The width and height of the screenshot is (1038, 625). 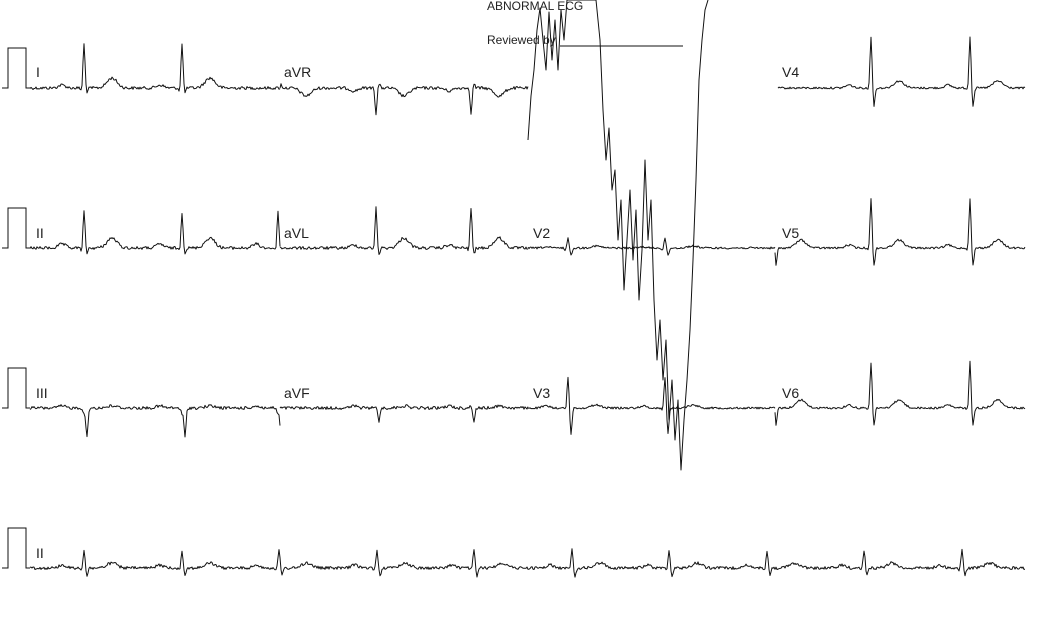 What do you see at coordinates (618, 235) in the screenshot?
I see `artifact-trace` at bounding box center [618, 235].